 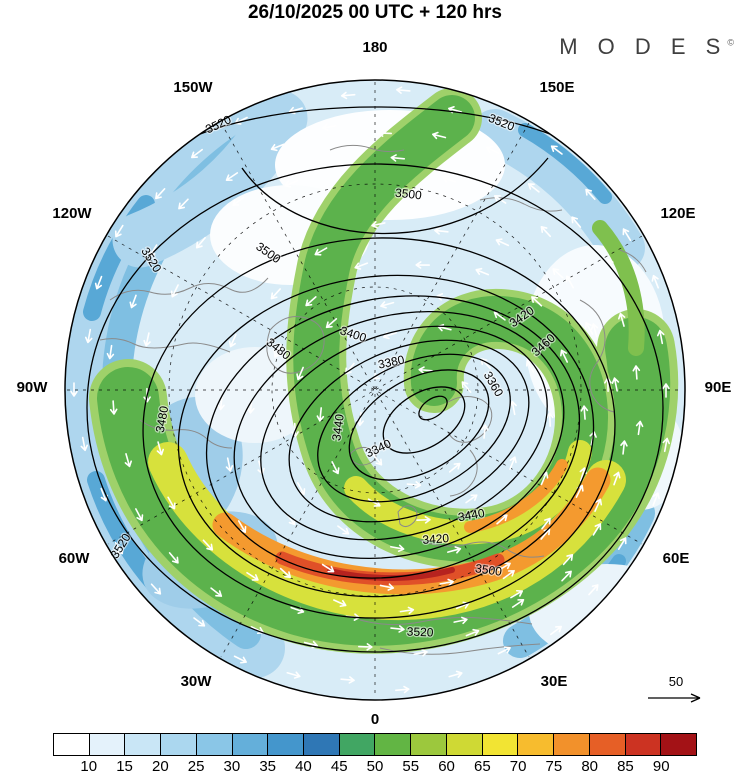 What do you see at coordinates (674, 698) in the screenshot?
I see `reference-arrow-glyph` at bounding box center [674, 698].